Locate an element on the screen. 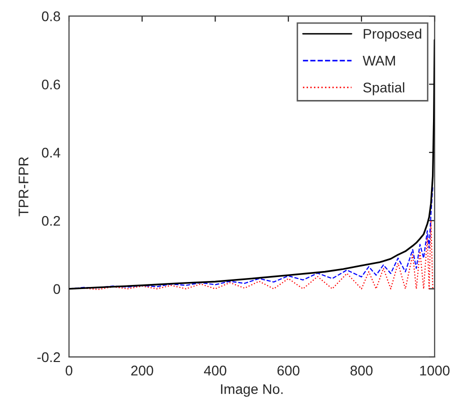 The height and width of the screenshot is (402, 457). y-tick-label: 0 is located at coordinates (56, 289).